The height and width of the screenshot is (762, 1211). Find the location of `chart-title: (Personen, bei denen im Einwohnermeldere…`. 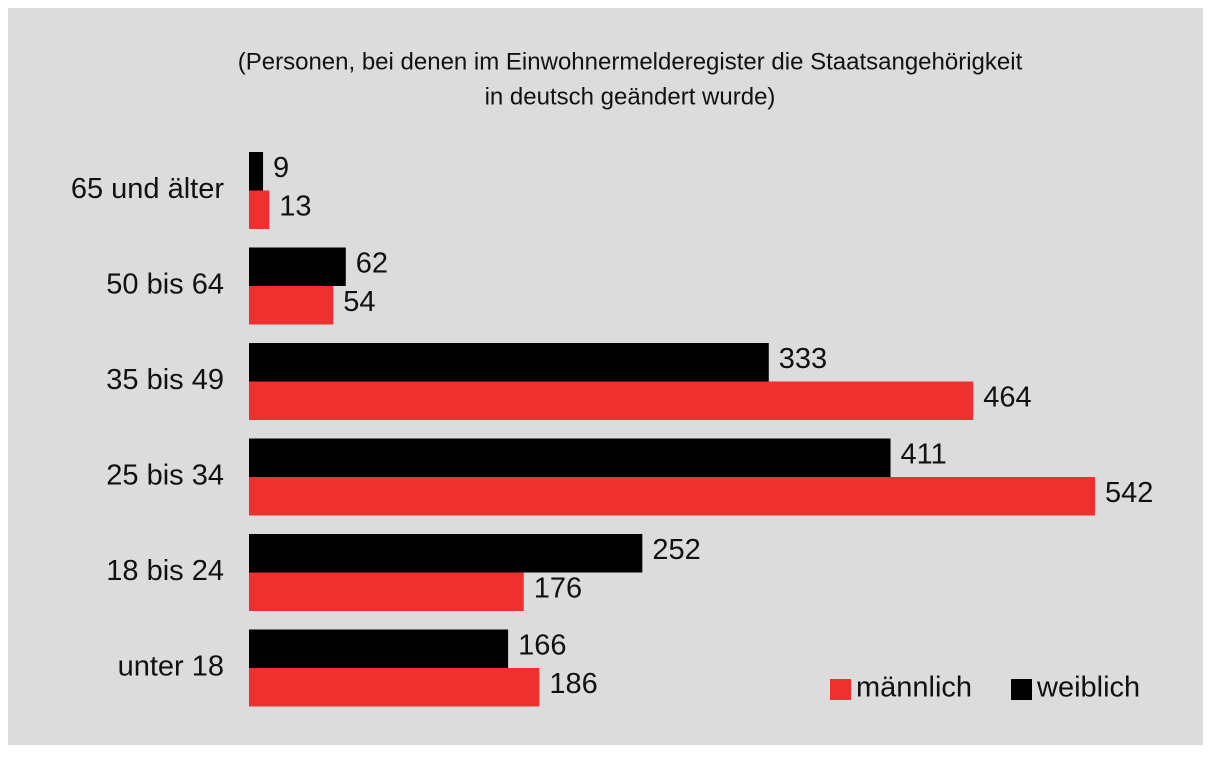

chart-title: (Personen, bei denen im Einwohnermeldere… is located at coordinates (630, 61).